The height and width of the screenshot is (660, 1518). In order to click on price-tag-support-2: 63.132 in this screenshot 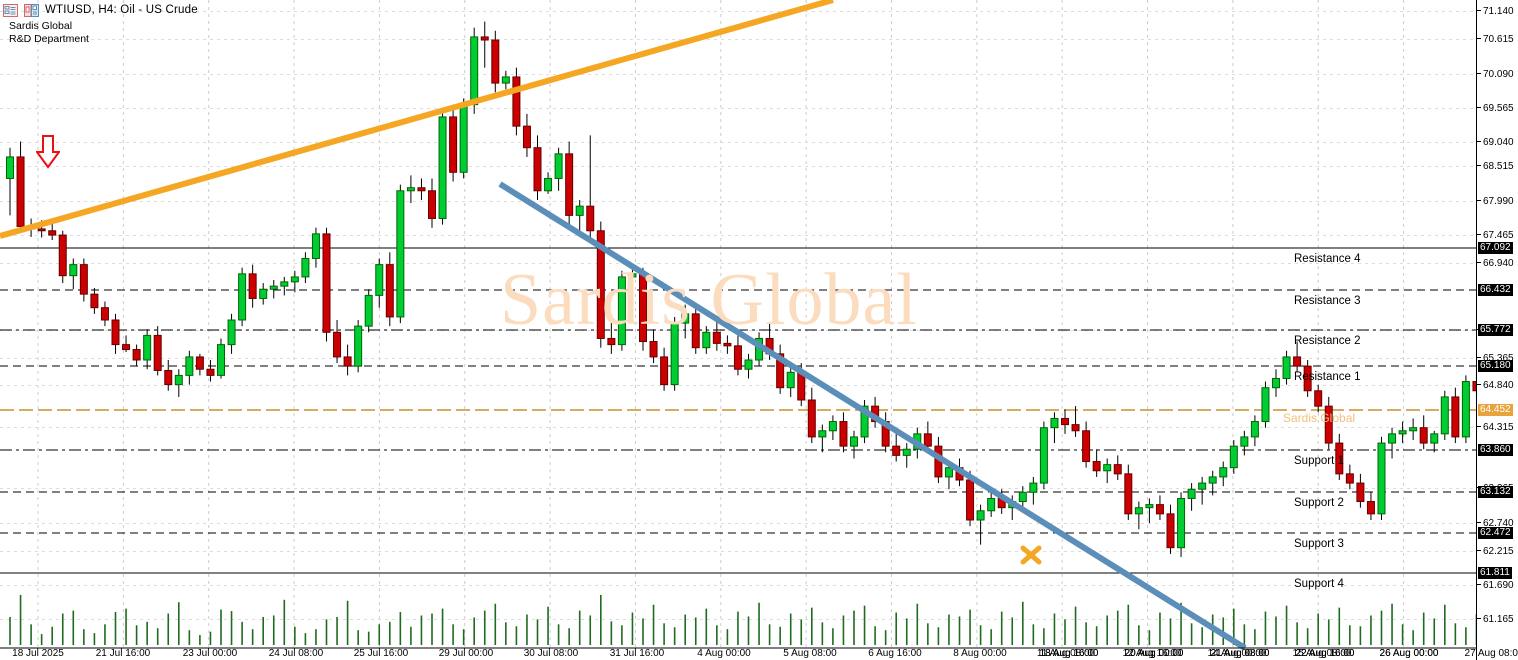, I will do `click(1495, 492)`.